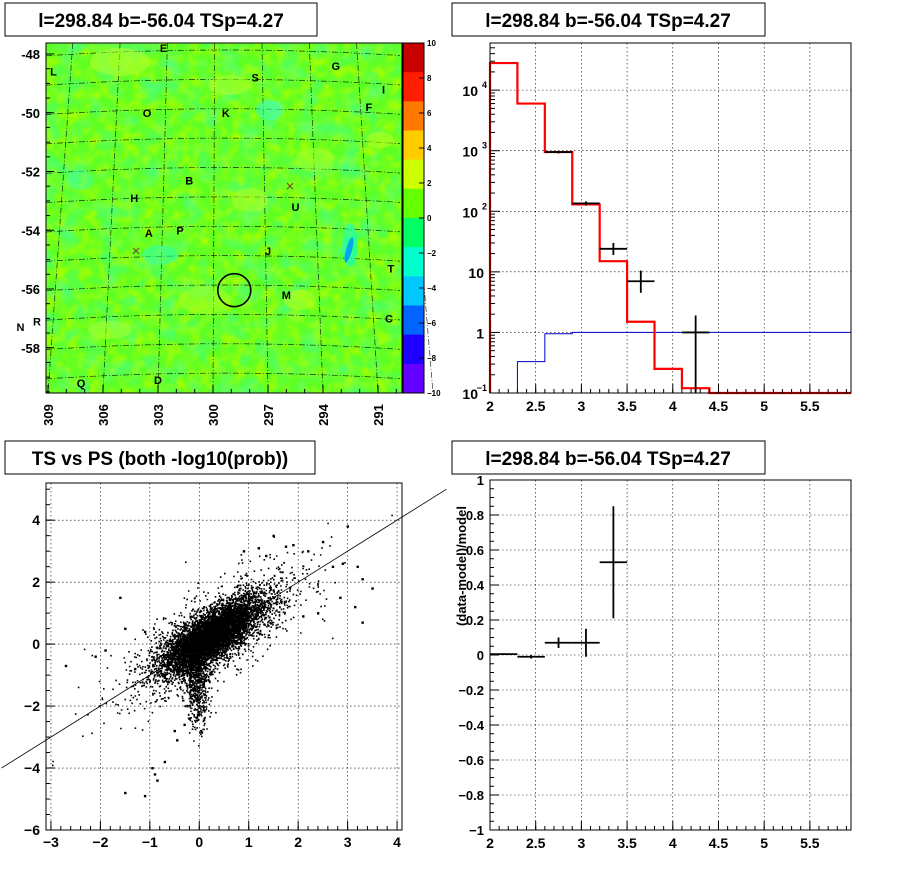 The height and width of the screenshot is (880, 898). What do you see at coordinates (53, 73) in the screenshot?
I see `source-label: L` at bounding box center [53, 73].